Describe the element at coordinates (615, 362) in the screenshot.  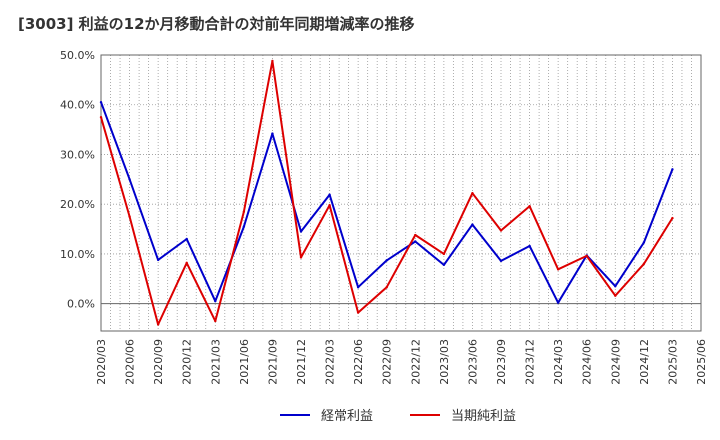
I see `x-tick-label: 2024/09` at that location.